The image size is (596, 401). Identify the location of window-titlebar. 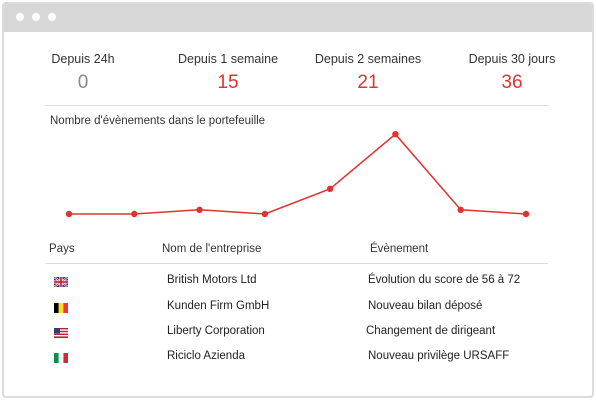
(298, 18).